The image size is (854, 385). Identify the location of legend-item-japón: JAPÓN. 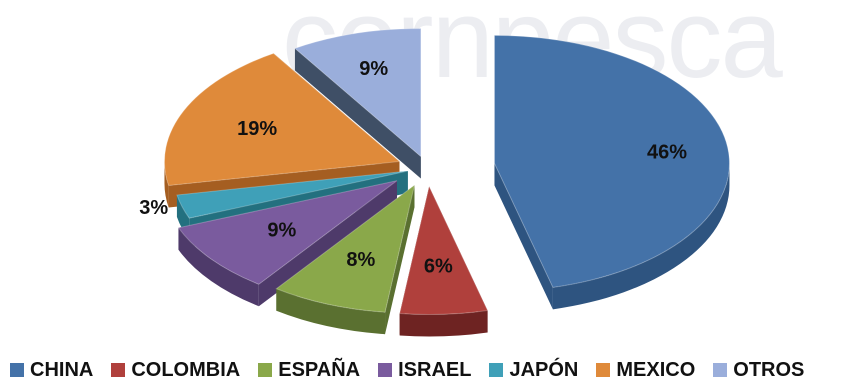
(533, 370).